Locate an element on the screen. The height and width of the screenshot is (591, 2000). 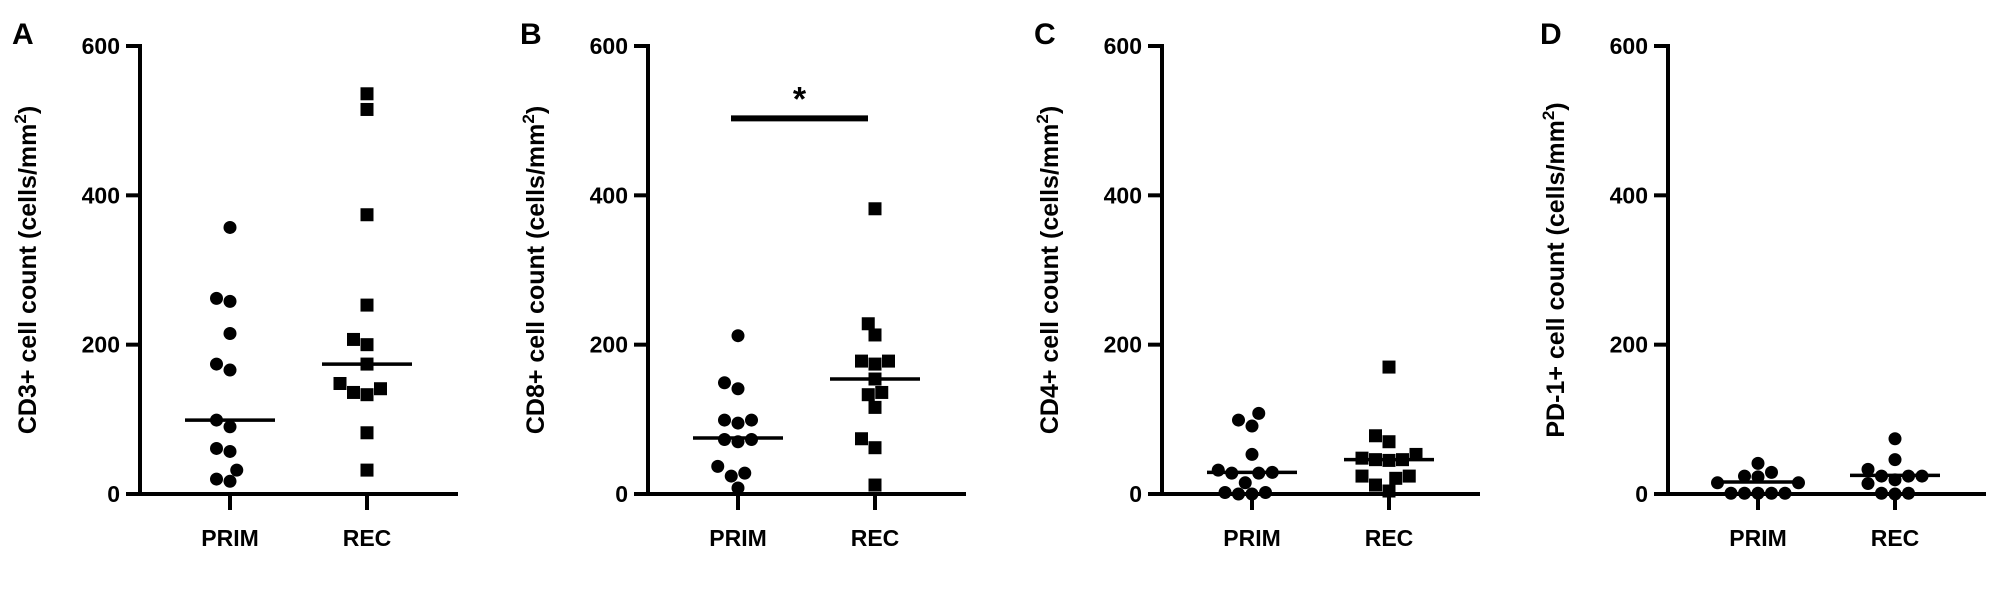
panel-label: D is located at coordinates (1551, 34).